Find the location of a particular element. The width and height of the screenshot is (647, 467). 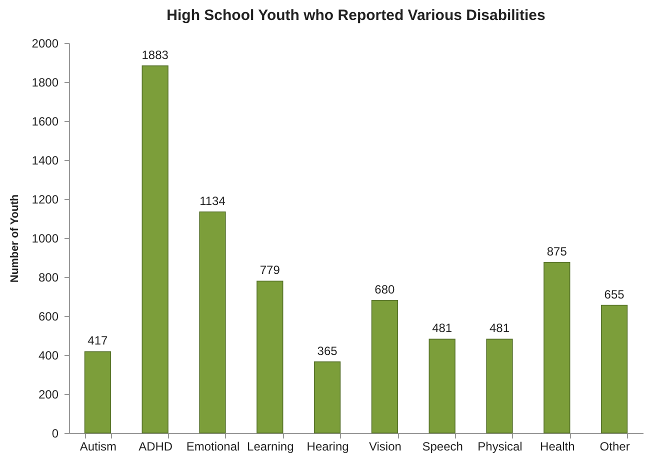

x-tick-label: Speech is located at coordinates (442, 447).